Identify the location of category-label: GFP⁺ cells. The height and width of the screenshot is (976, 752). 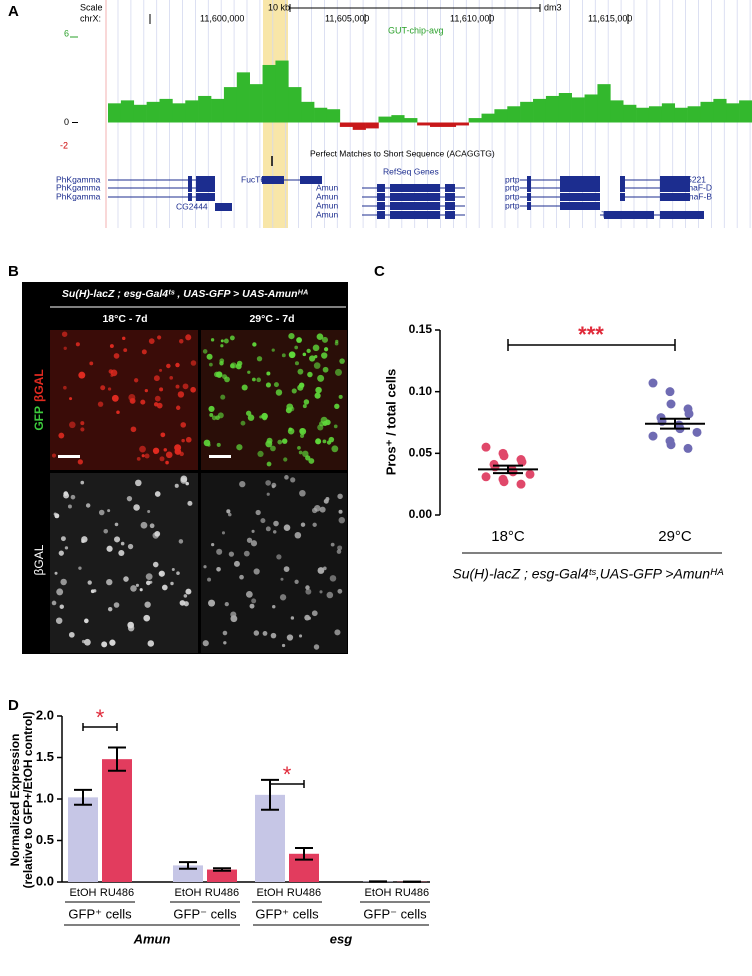
(287, 913).